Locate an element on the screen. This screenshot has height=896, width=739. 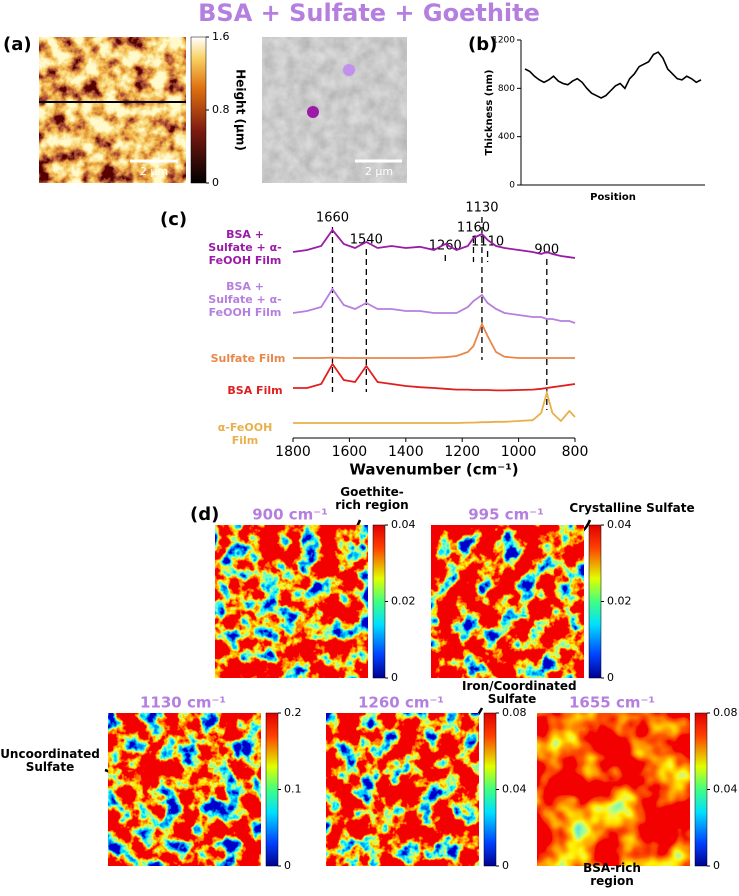
thickness-line is located at coordinates (613, 75).